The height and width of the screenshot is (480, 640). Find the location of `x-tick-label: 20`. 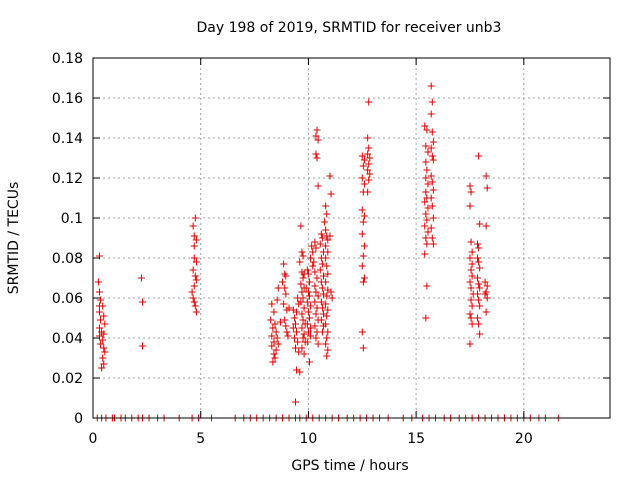

x-tick-label: 20 is located at coordinates (524, 439).